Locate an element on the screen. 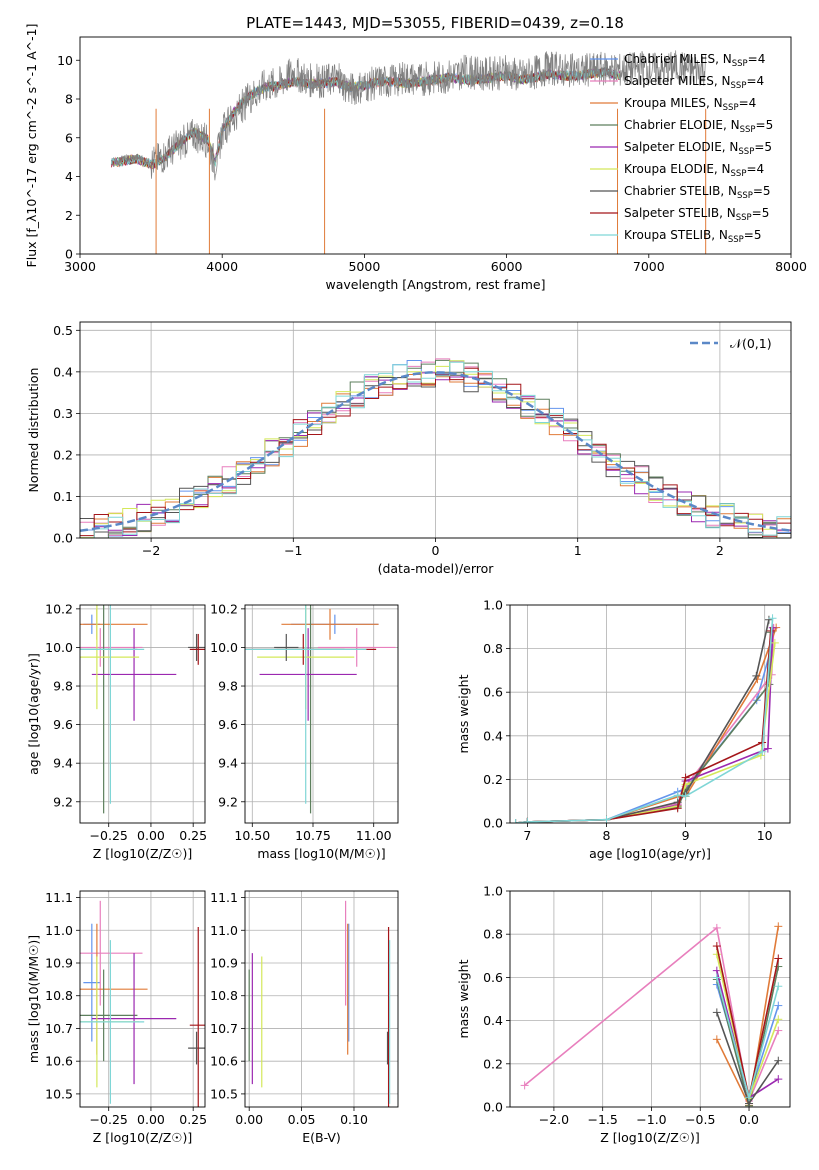 The height and width of the screenshot is (1170, 819). y-tick-label: 6 is located at coordinates (69, 137).